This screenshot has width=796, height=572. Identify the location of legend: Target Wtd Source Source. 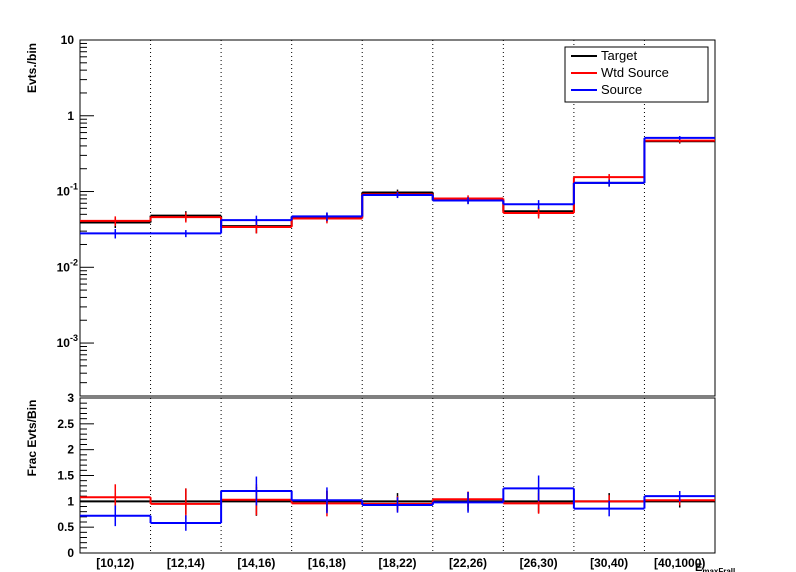
(636, 74).